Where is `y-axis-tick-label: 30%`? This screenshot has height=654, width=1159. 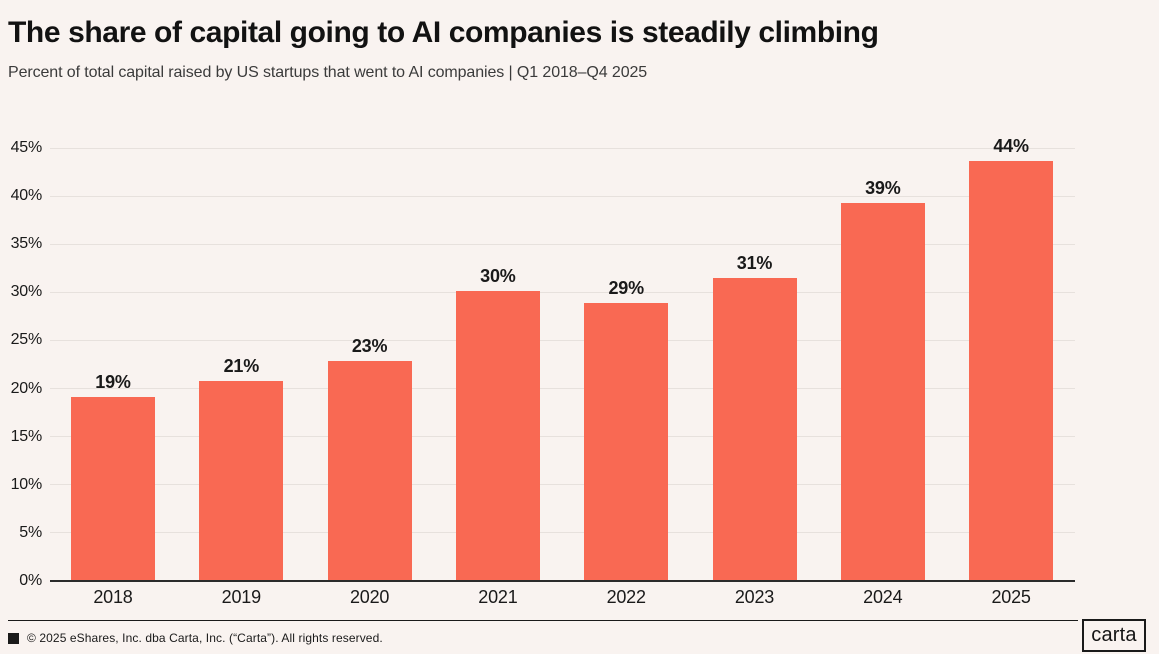
y-axis-tick-label: 30% is located at coordinates (26, 292).